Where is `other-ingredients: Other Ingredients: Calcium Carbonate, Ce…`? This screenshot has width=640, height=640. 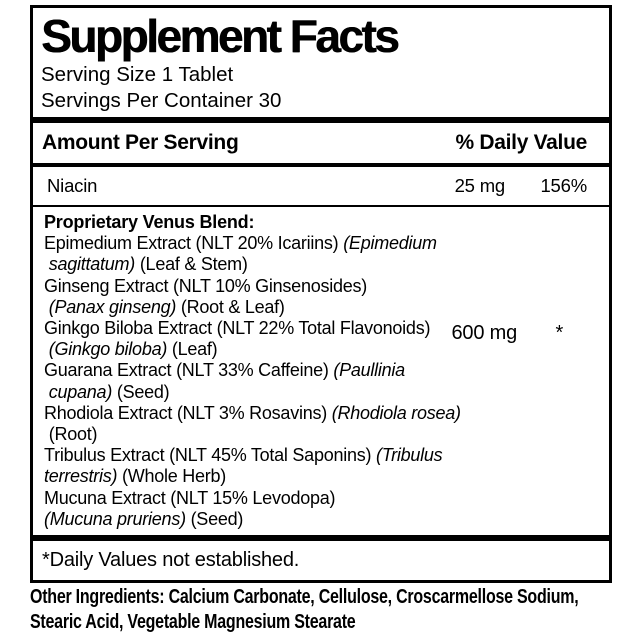
other-ingredients: Other Ingredients: Calcium Carbonate, Ce… is located at coordinates (322, 610).